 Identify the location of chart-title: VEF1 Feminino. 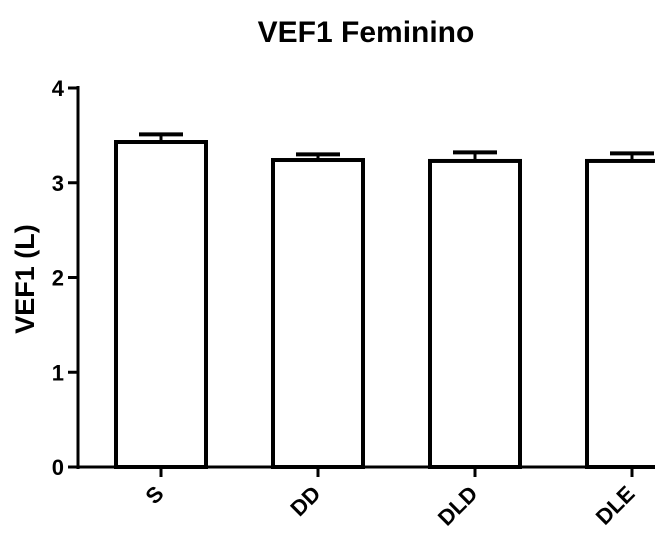
(366, 32).